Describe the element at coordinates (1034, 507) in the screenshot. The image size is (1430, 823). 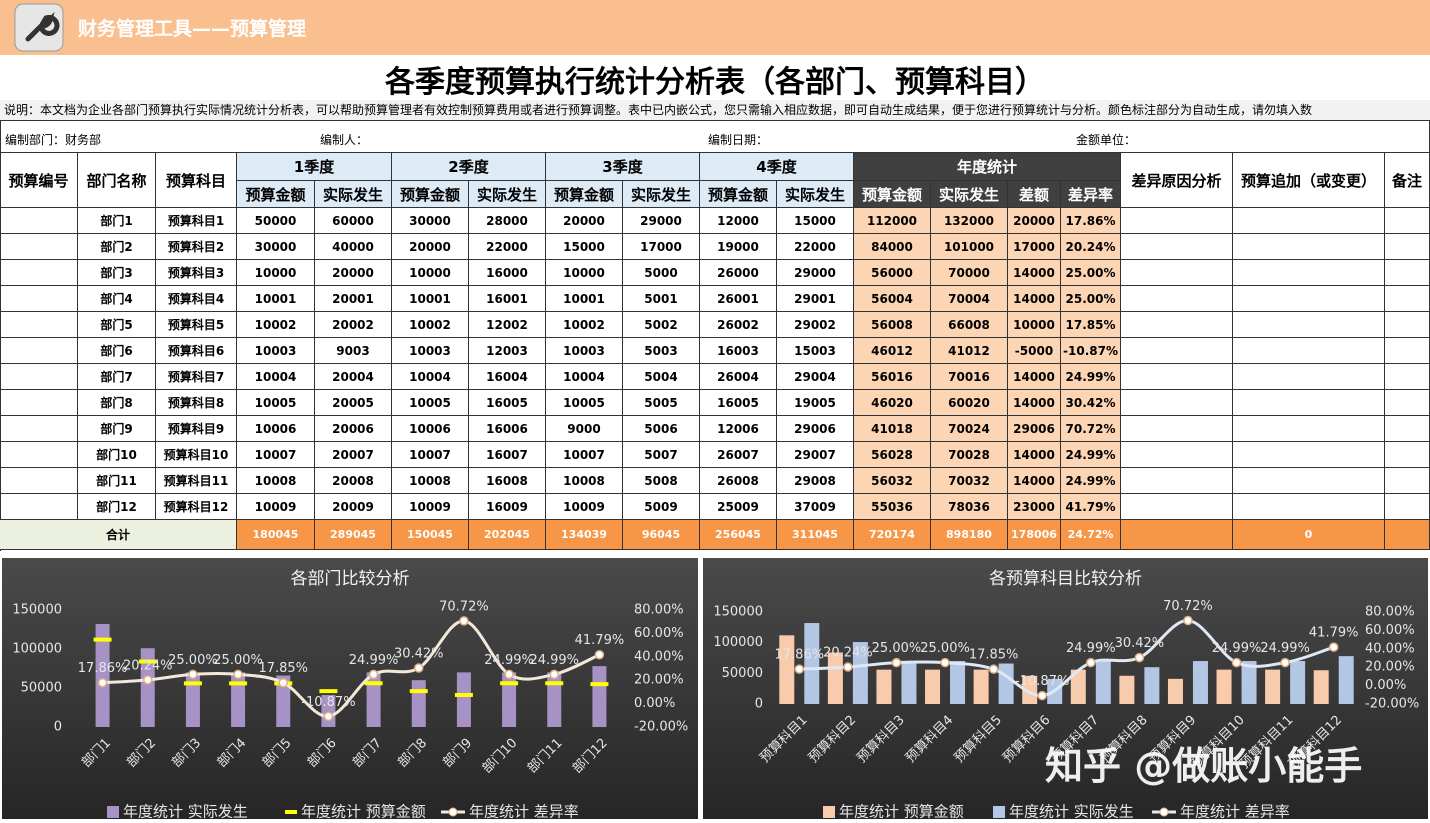
I see `cell: 23000` at that location.